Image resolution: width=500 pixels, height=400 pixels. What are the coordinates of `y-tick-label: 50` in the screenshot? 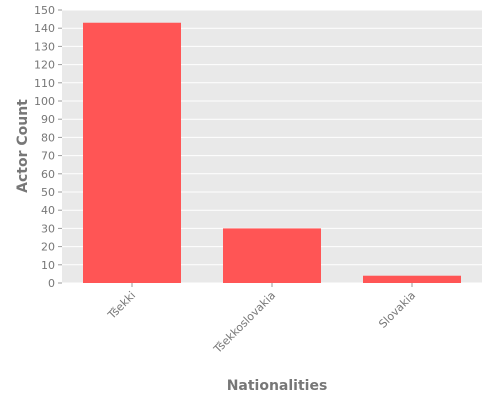 It's located at (48, 192).